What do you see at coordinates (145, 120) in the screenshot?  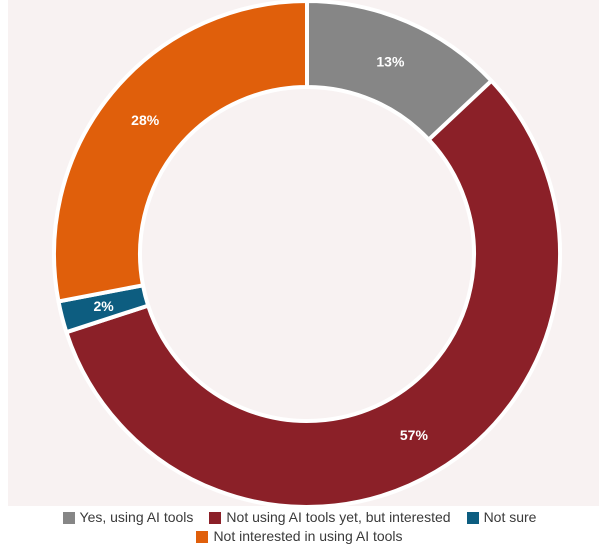 I see `slice-label-not-interested: 28%` at bounding box center [145, 120].